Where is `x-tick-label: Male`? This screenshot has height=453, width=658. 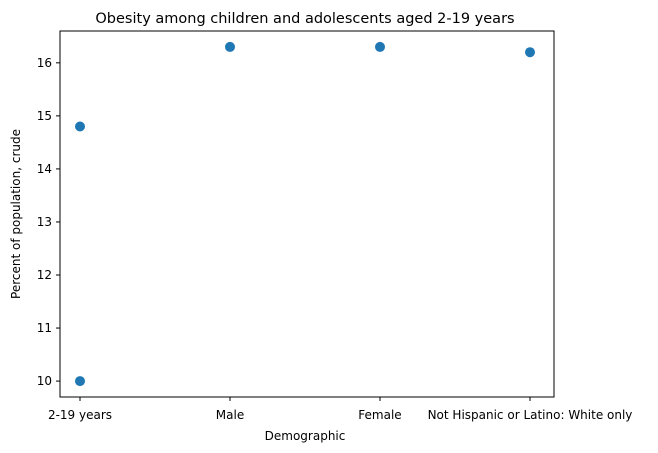 x-tick-label: Male is located at coordinates (230, 415).